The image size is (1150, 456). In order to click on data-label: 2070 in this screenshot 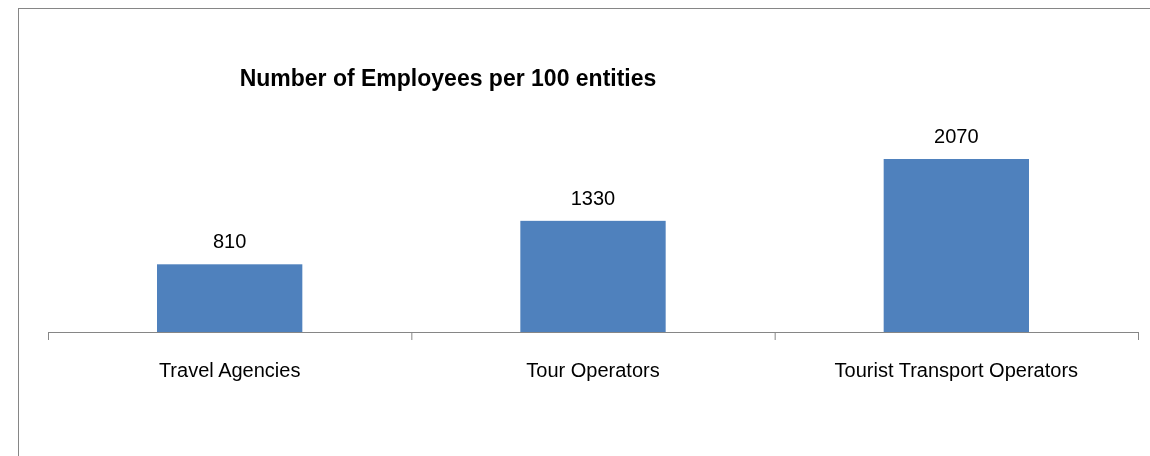, I will do `click(956, 136)`.